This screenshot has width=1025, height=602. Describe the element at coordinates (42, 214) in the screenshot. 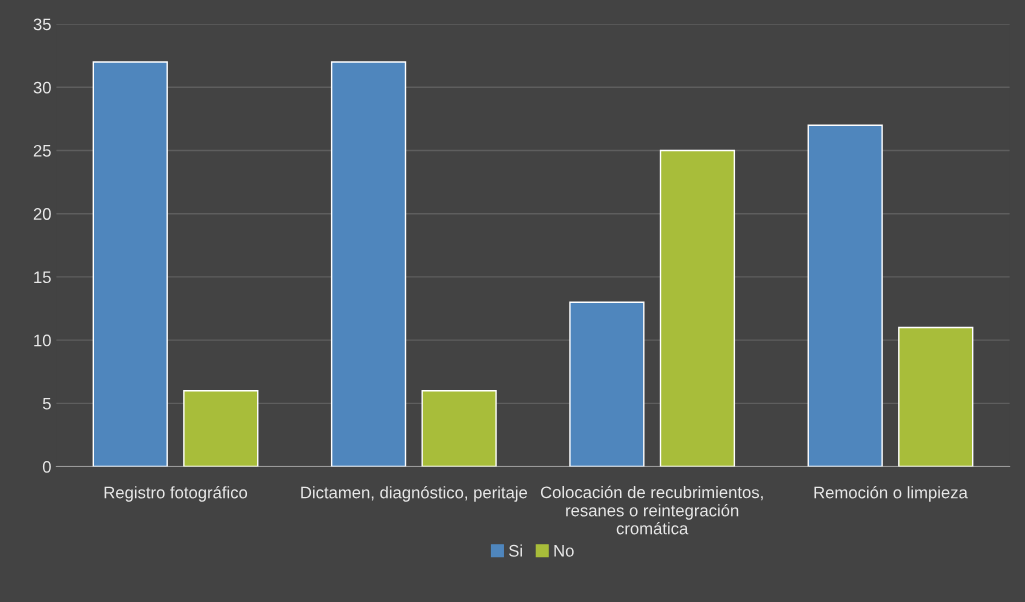

I see `y-tick-label: 20` at that location.